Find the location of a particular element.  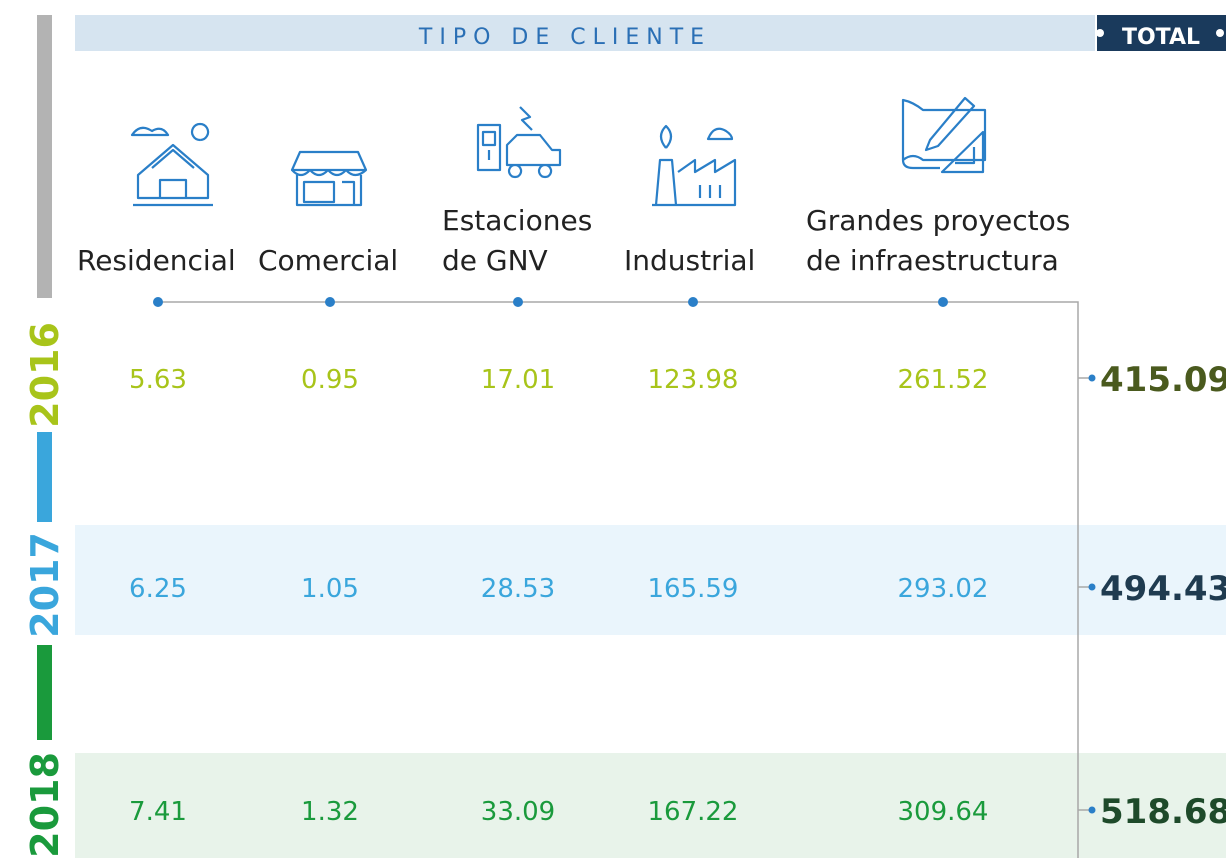

year-label: 2018 is located at coordinates (45, 805).